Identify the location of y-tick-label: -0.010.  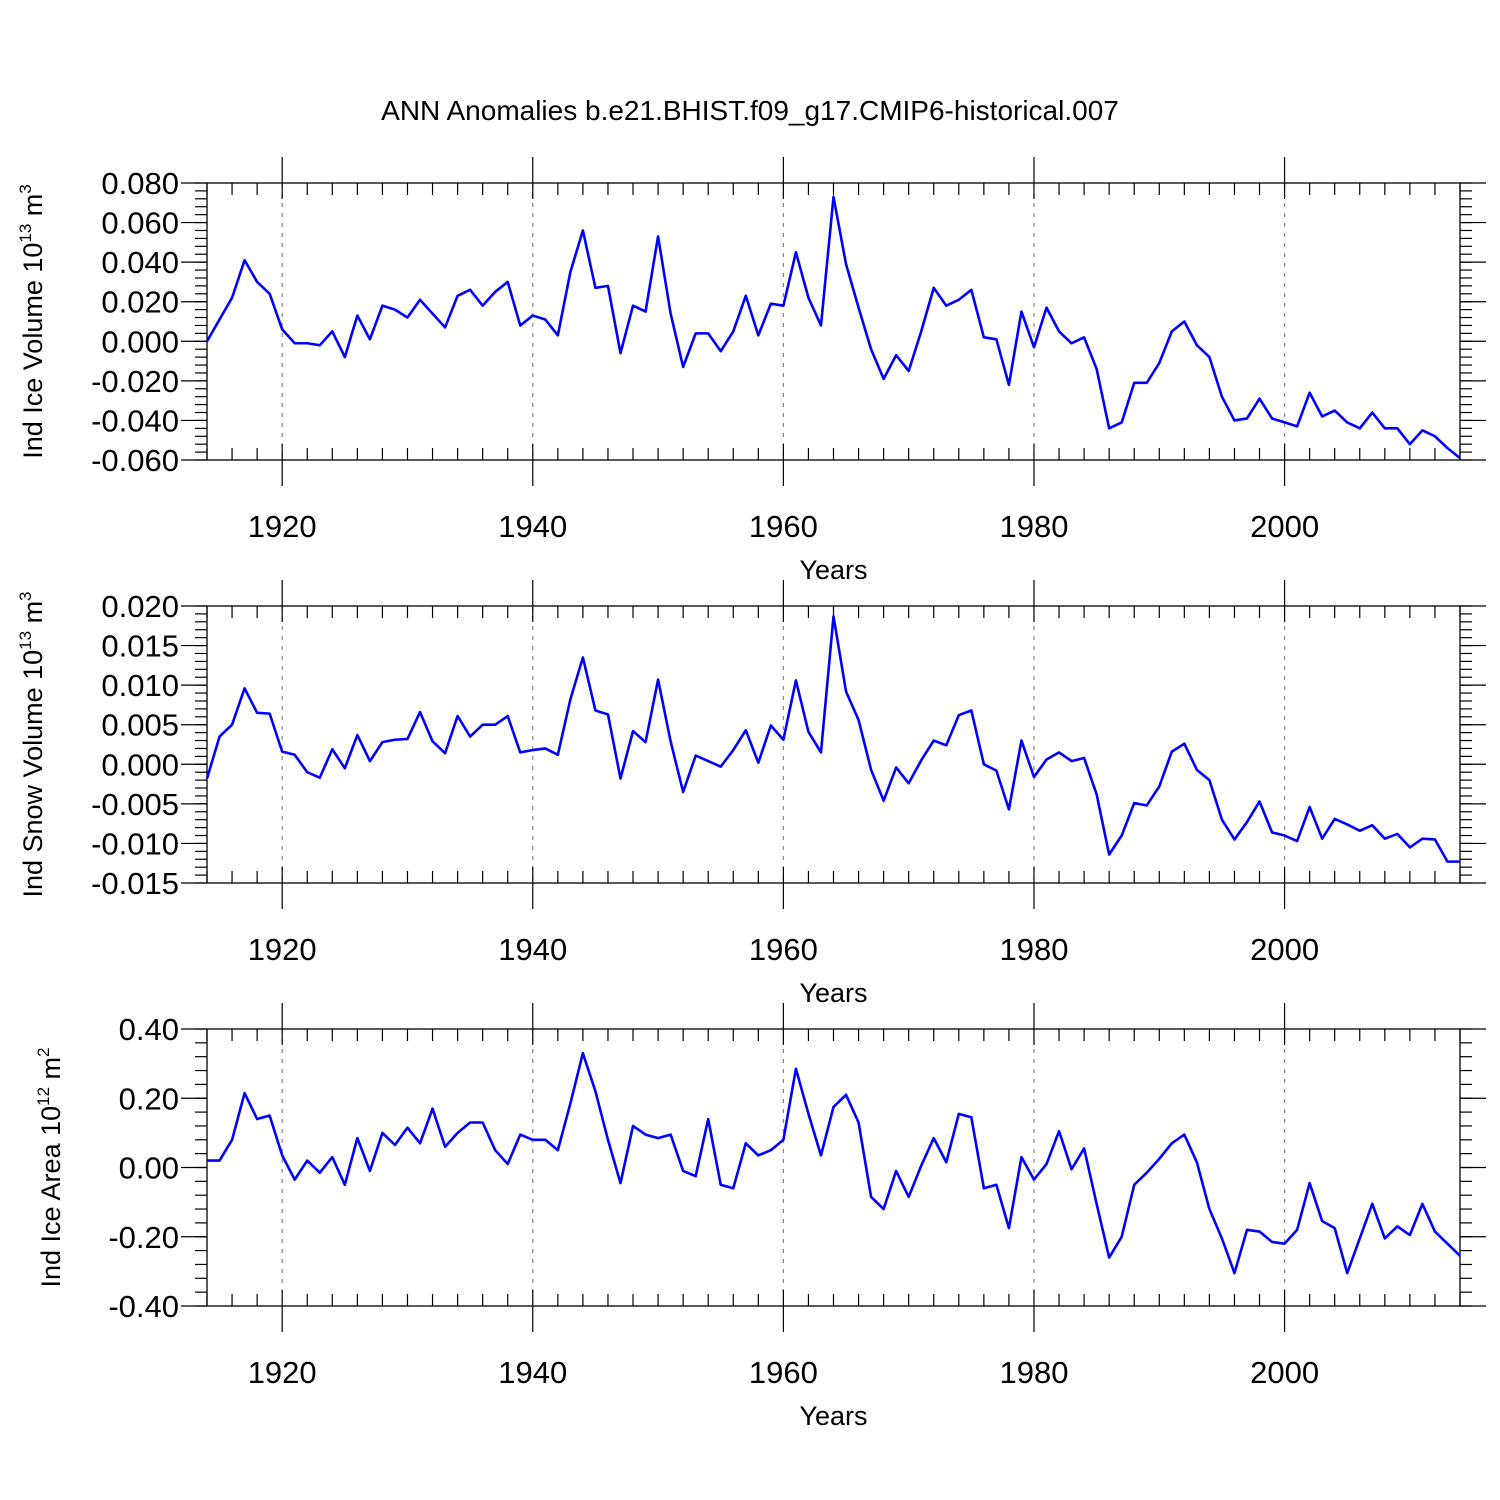
(135, 843).